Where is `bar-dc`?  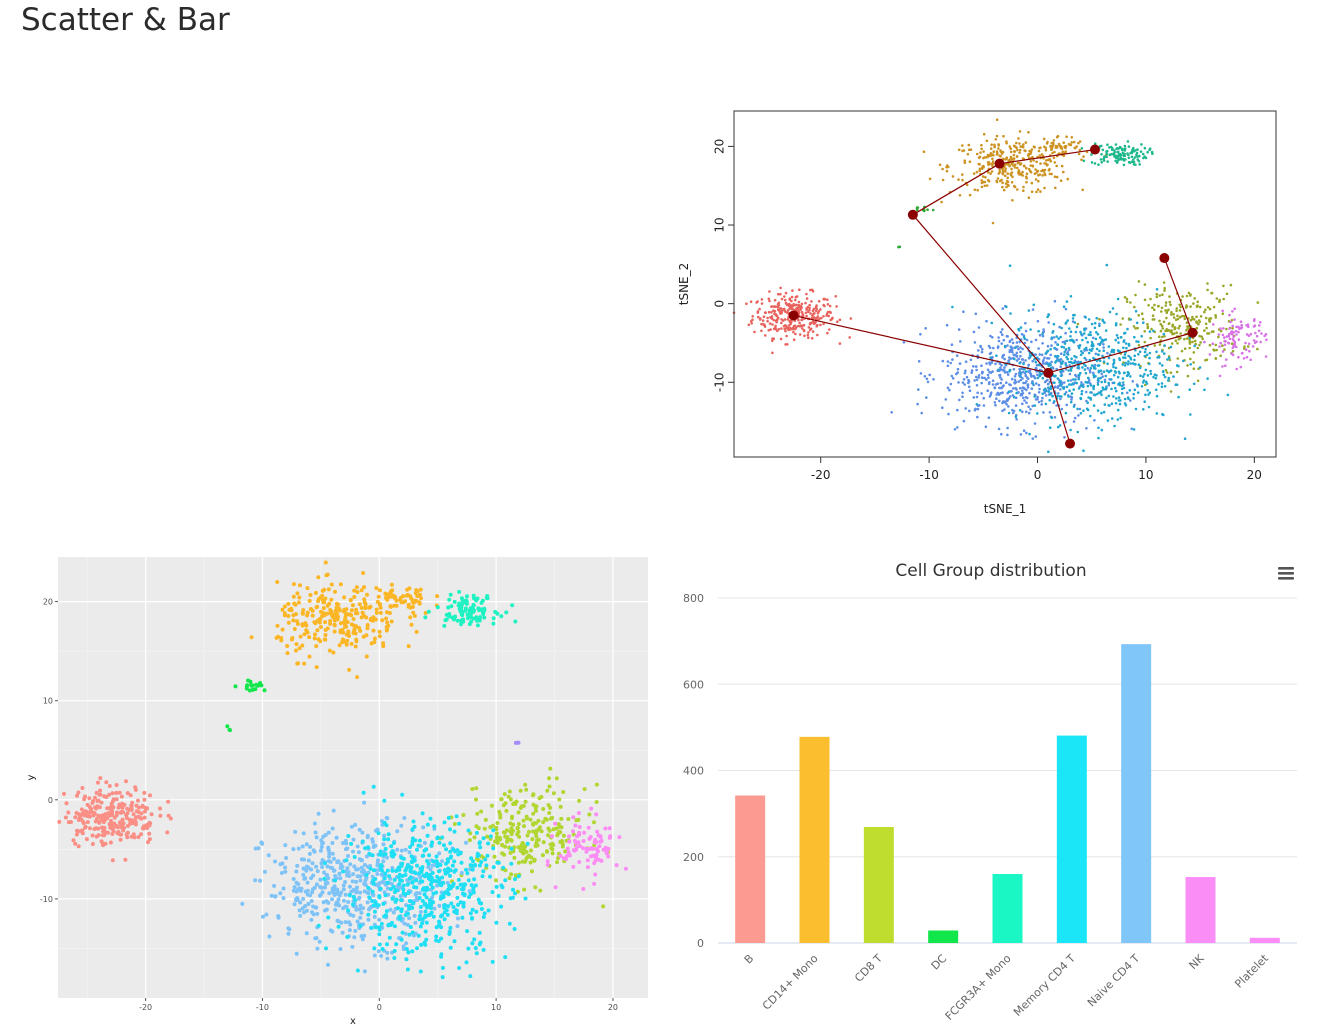 bar-dc is located at coordinates (943, 936).